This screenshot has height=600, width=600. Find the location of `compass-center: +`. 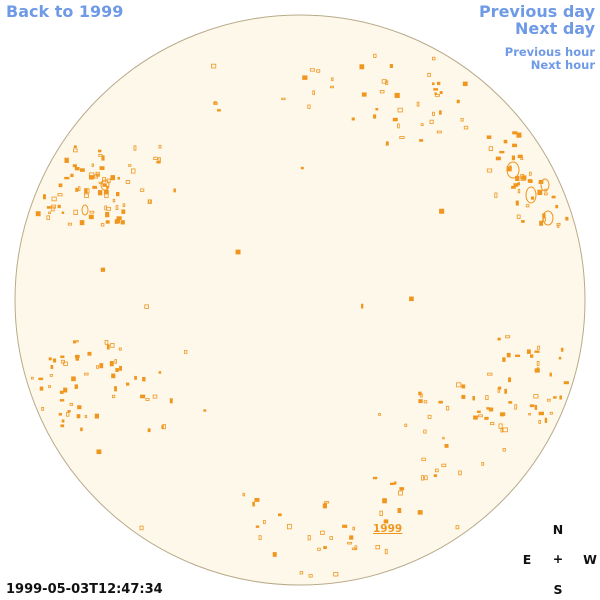

compass-center: + is located at coordinates (558, 558).